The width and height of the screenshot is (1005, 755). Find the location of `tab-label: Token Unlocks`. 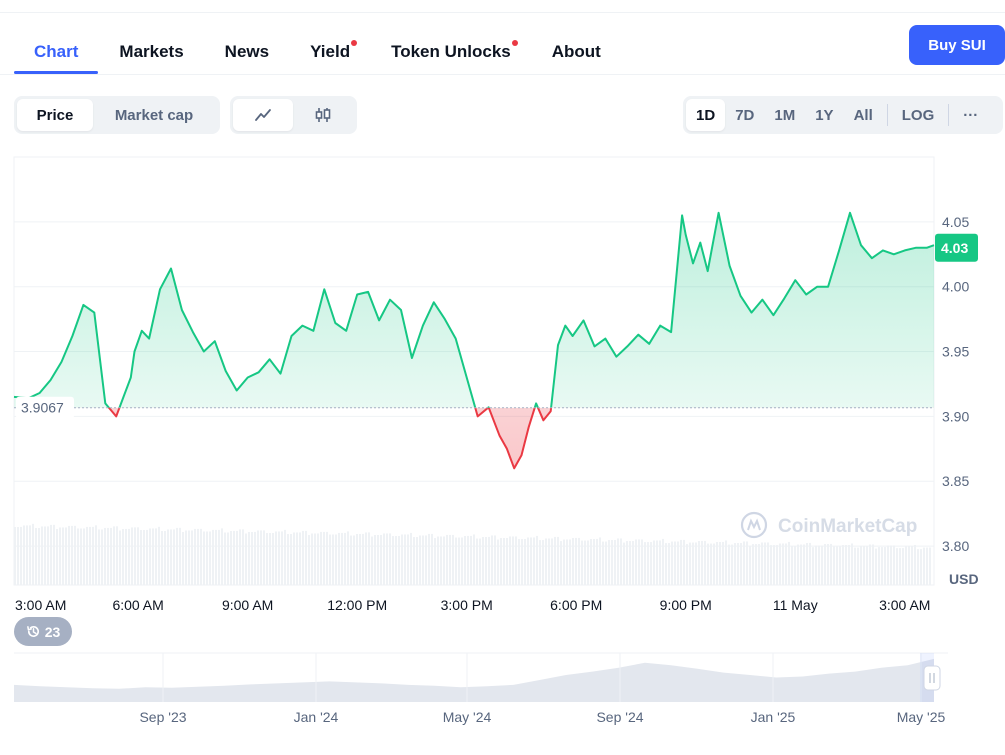

tab-label: Token Unlocks is located at coordinates (451, 51).